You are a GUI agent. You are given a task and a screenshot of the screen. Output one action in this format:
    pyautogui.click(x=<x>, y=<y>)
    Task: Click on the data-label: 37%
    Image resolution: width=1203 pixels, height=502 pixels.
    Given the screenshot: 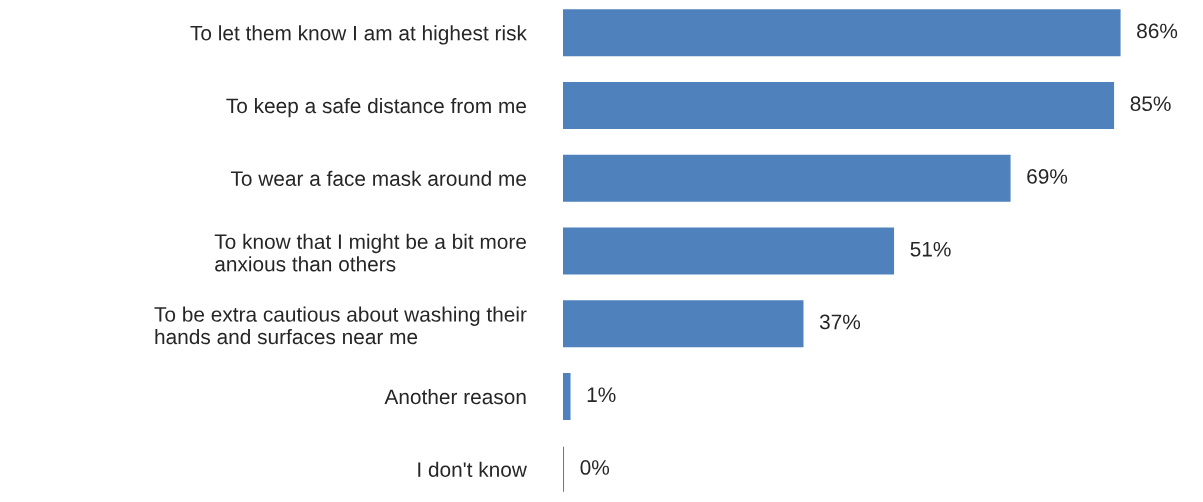 What is the action you would take?
    pyautogui.click(x=840, y=322)
    